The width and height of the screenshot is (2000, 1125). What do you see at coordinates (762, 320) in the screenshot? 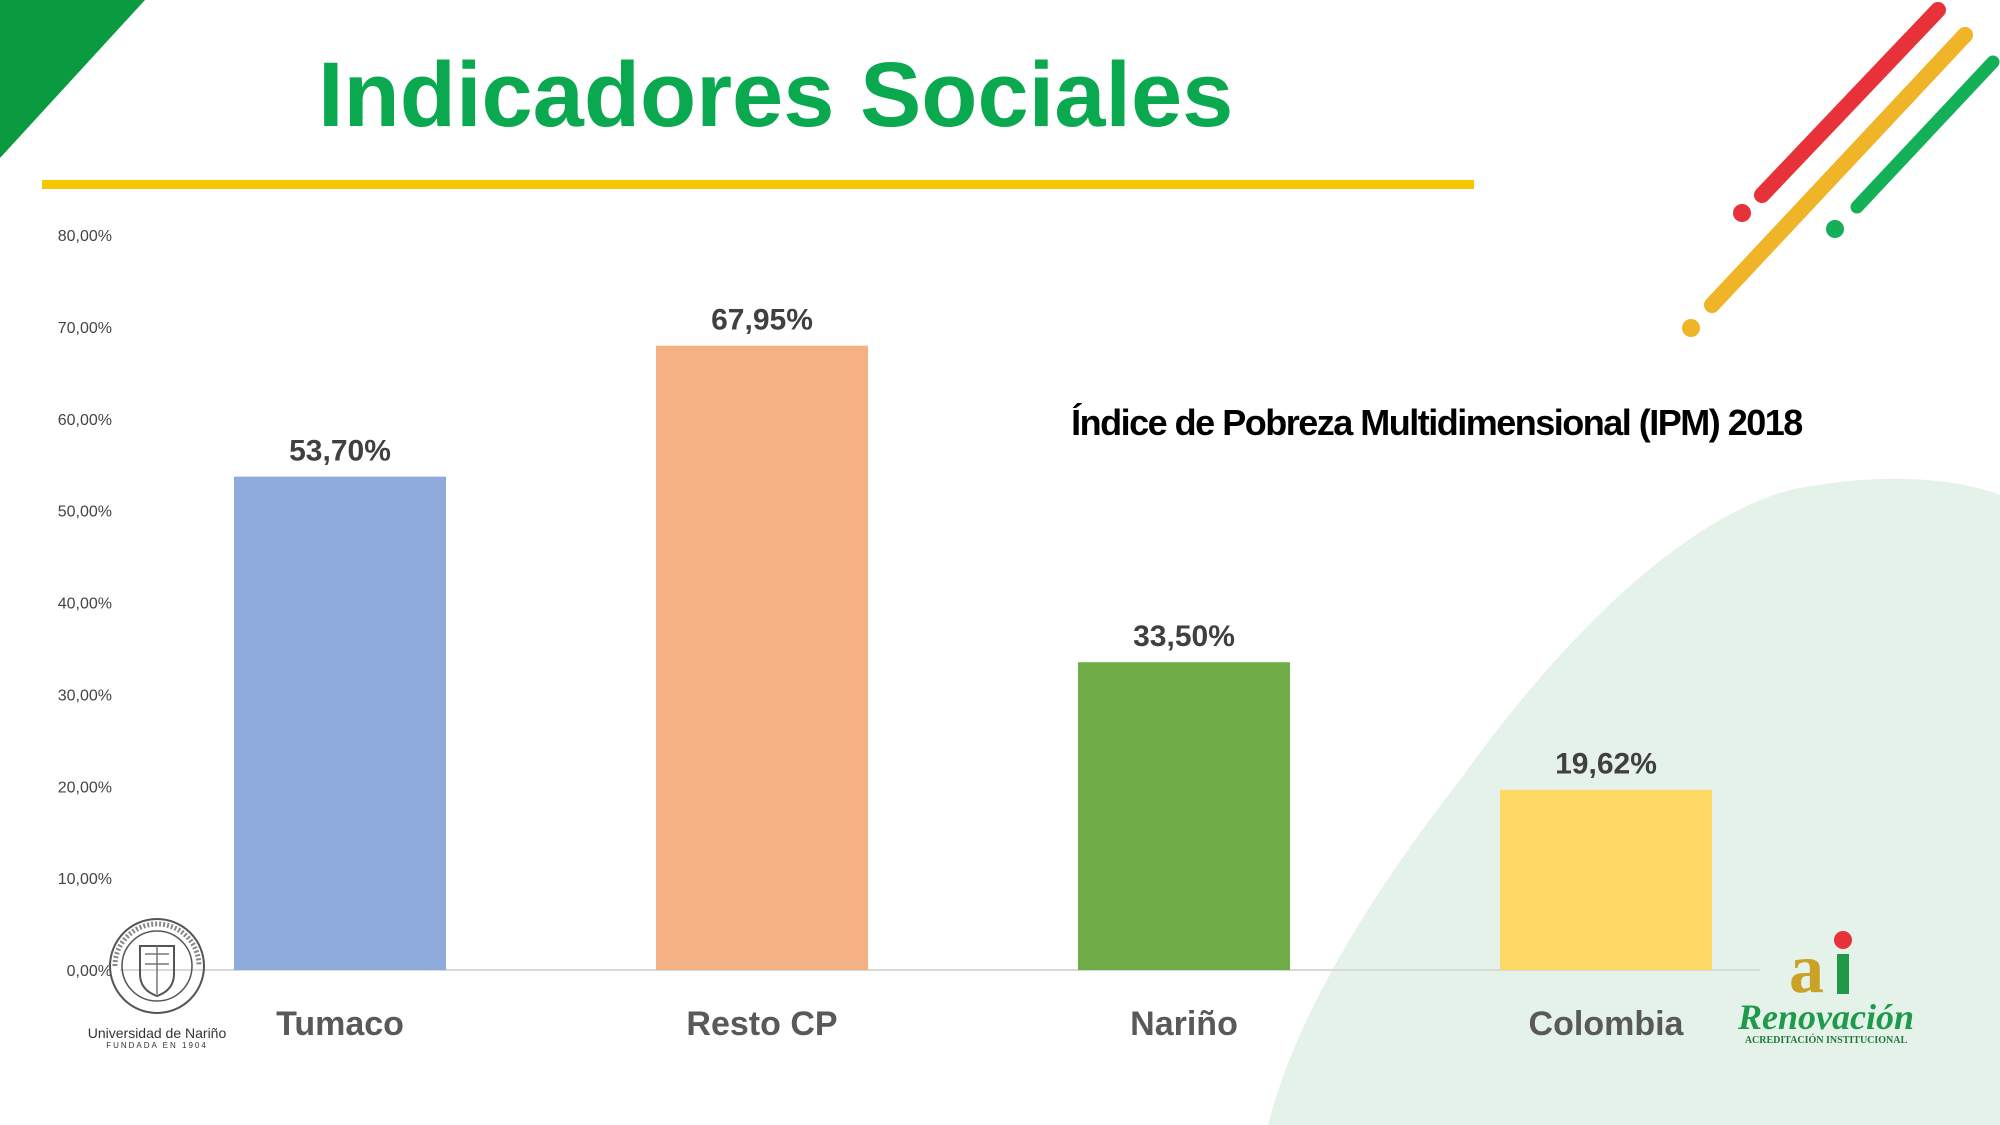
I see `data-label: 67,95%` at bounding box center [762, 320].